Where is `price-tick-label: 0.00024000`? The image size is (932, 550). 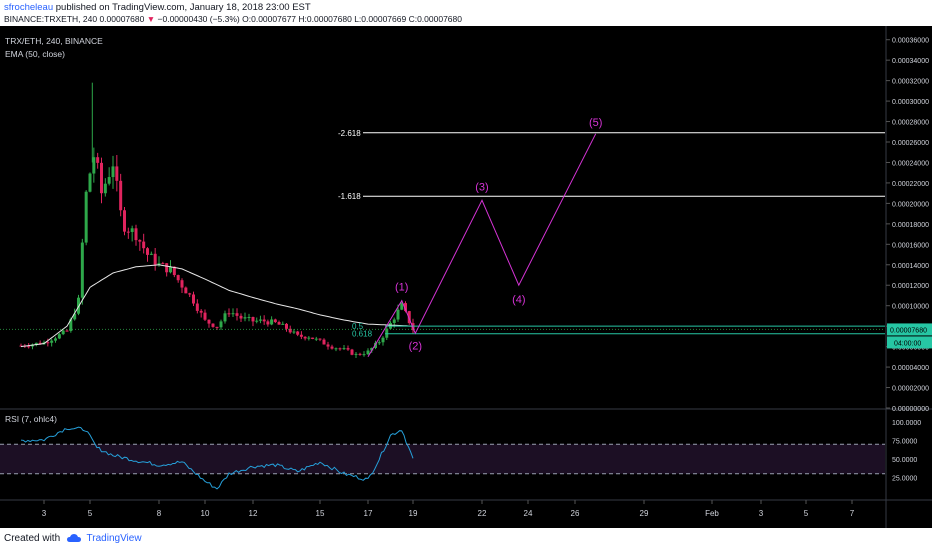 price-tick-label: 0.00024000 is located at coordinates (910, 163).